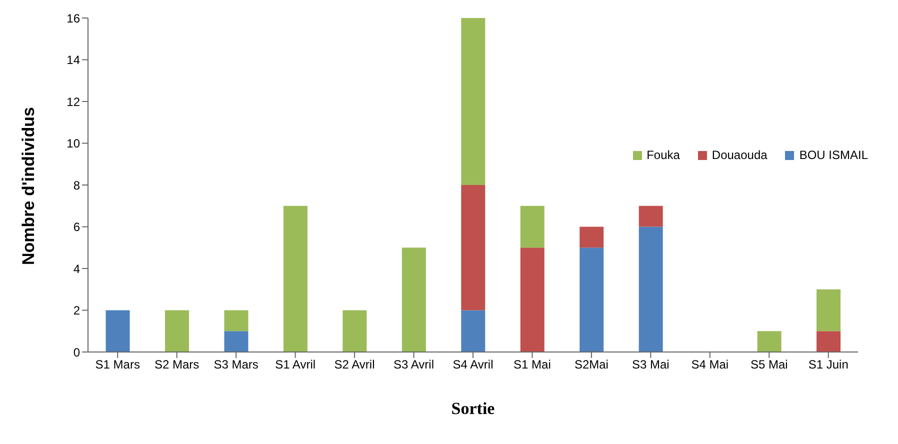 The width and height of the screenshot is (898, 444). I want to click on x-tick-label: S1 Mai, so click(532, 365).